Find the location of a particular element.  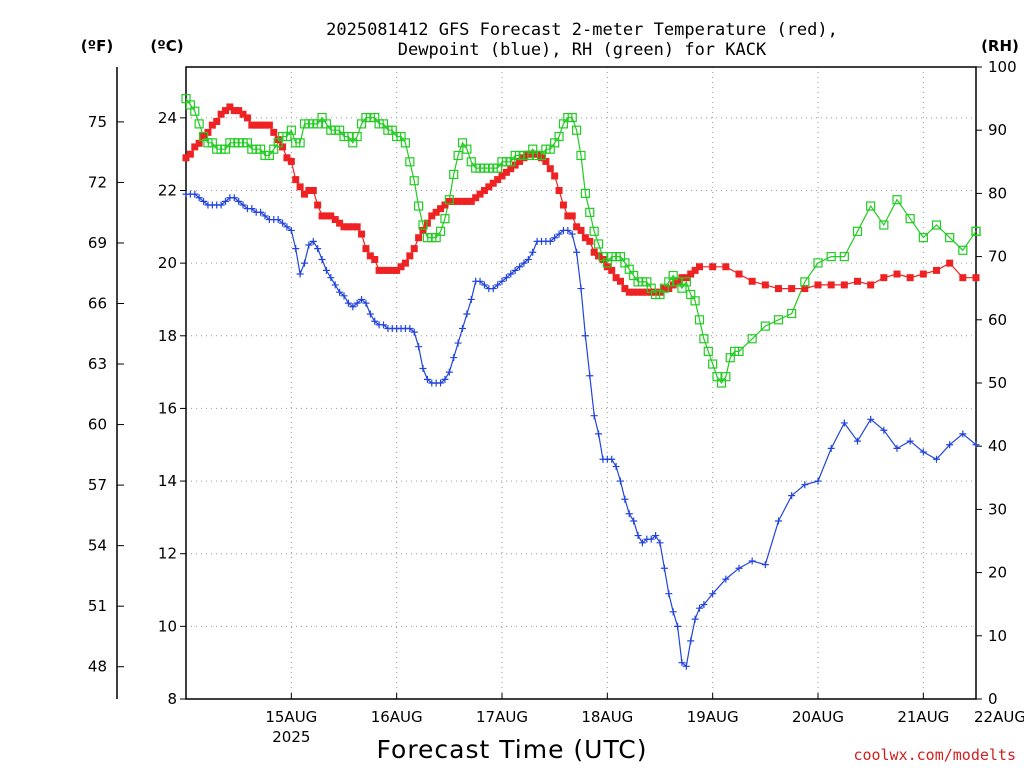

rh-tick-label: 20 is located at coordinates (997, 573).